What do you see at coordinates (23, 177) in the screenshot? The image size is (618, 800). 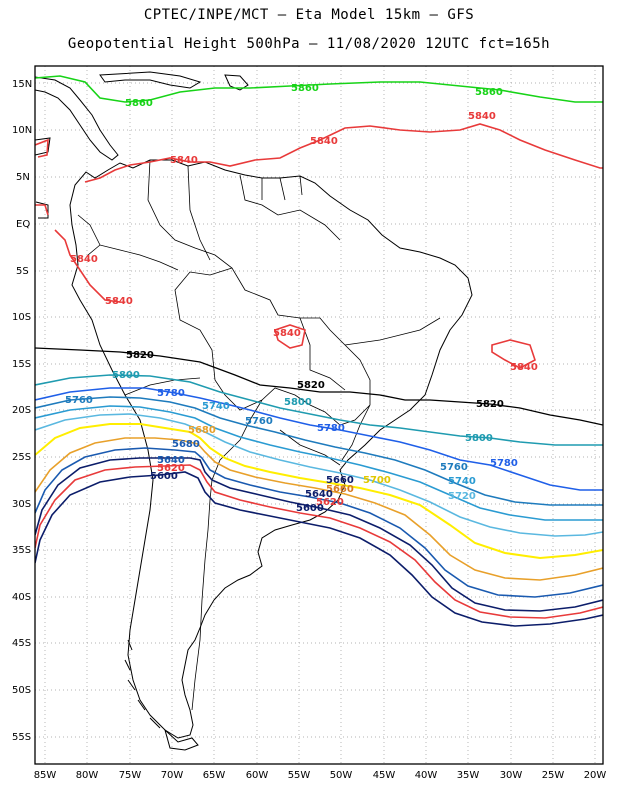 I see `lat-tick-label: 5N` at bounding box center [23, 177].